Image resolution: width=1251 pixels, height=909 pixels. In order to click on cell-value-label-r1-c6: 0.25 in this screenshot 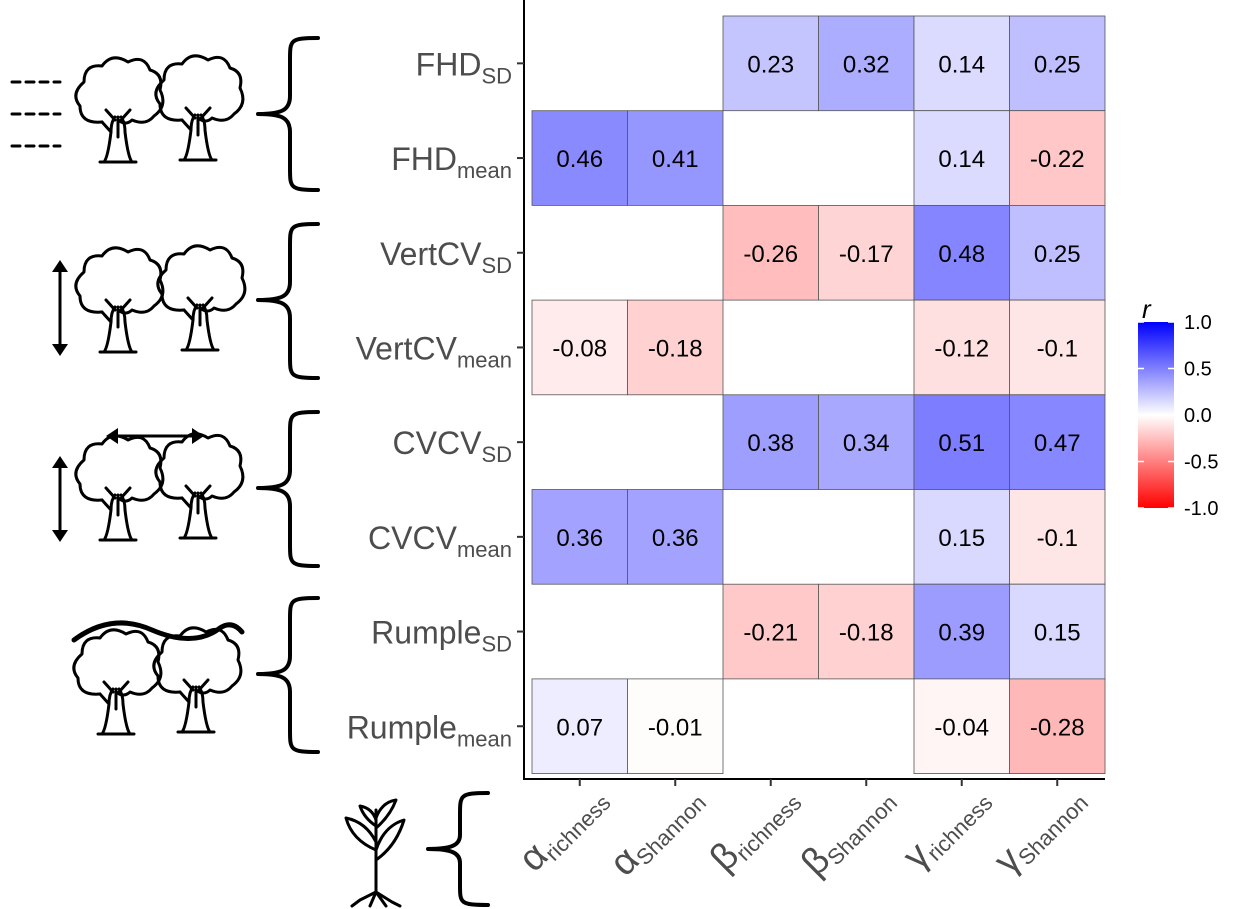, I will do `click(1057, 64)`.